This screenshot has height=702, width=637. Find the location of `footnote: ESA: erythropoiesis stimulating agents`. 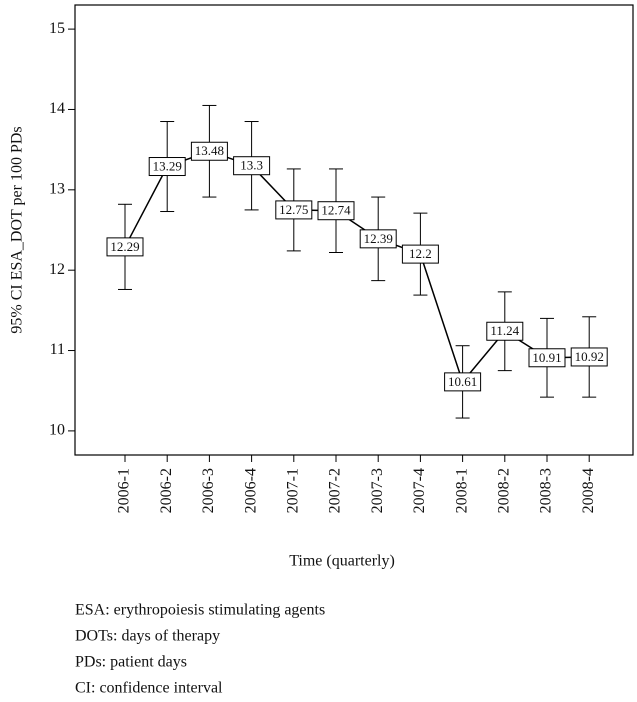

footnote: ESA: erythropoiesis stimulating agents is located at coordinates (200, 610).